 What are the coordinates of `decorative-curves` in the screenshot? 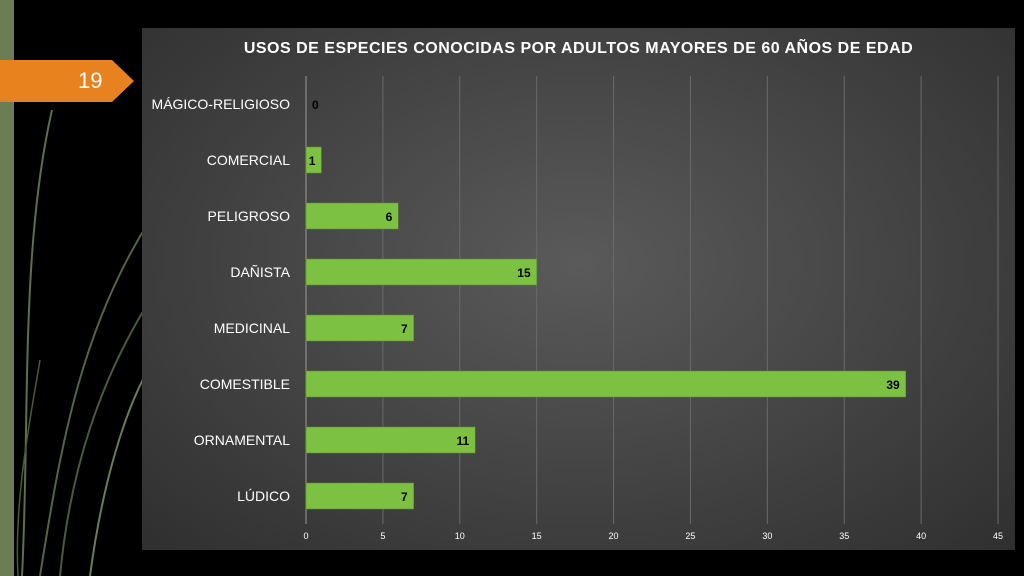 It's located at (83, 342).